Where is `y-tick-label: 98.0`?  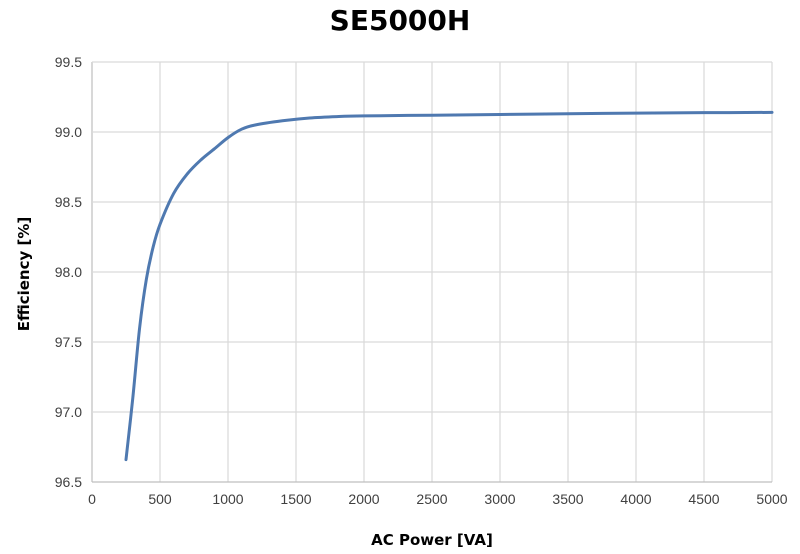 y-tick-label: 98.0 is located at coordinates (68, 272).